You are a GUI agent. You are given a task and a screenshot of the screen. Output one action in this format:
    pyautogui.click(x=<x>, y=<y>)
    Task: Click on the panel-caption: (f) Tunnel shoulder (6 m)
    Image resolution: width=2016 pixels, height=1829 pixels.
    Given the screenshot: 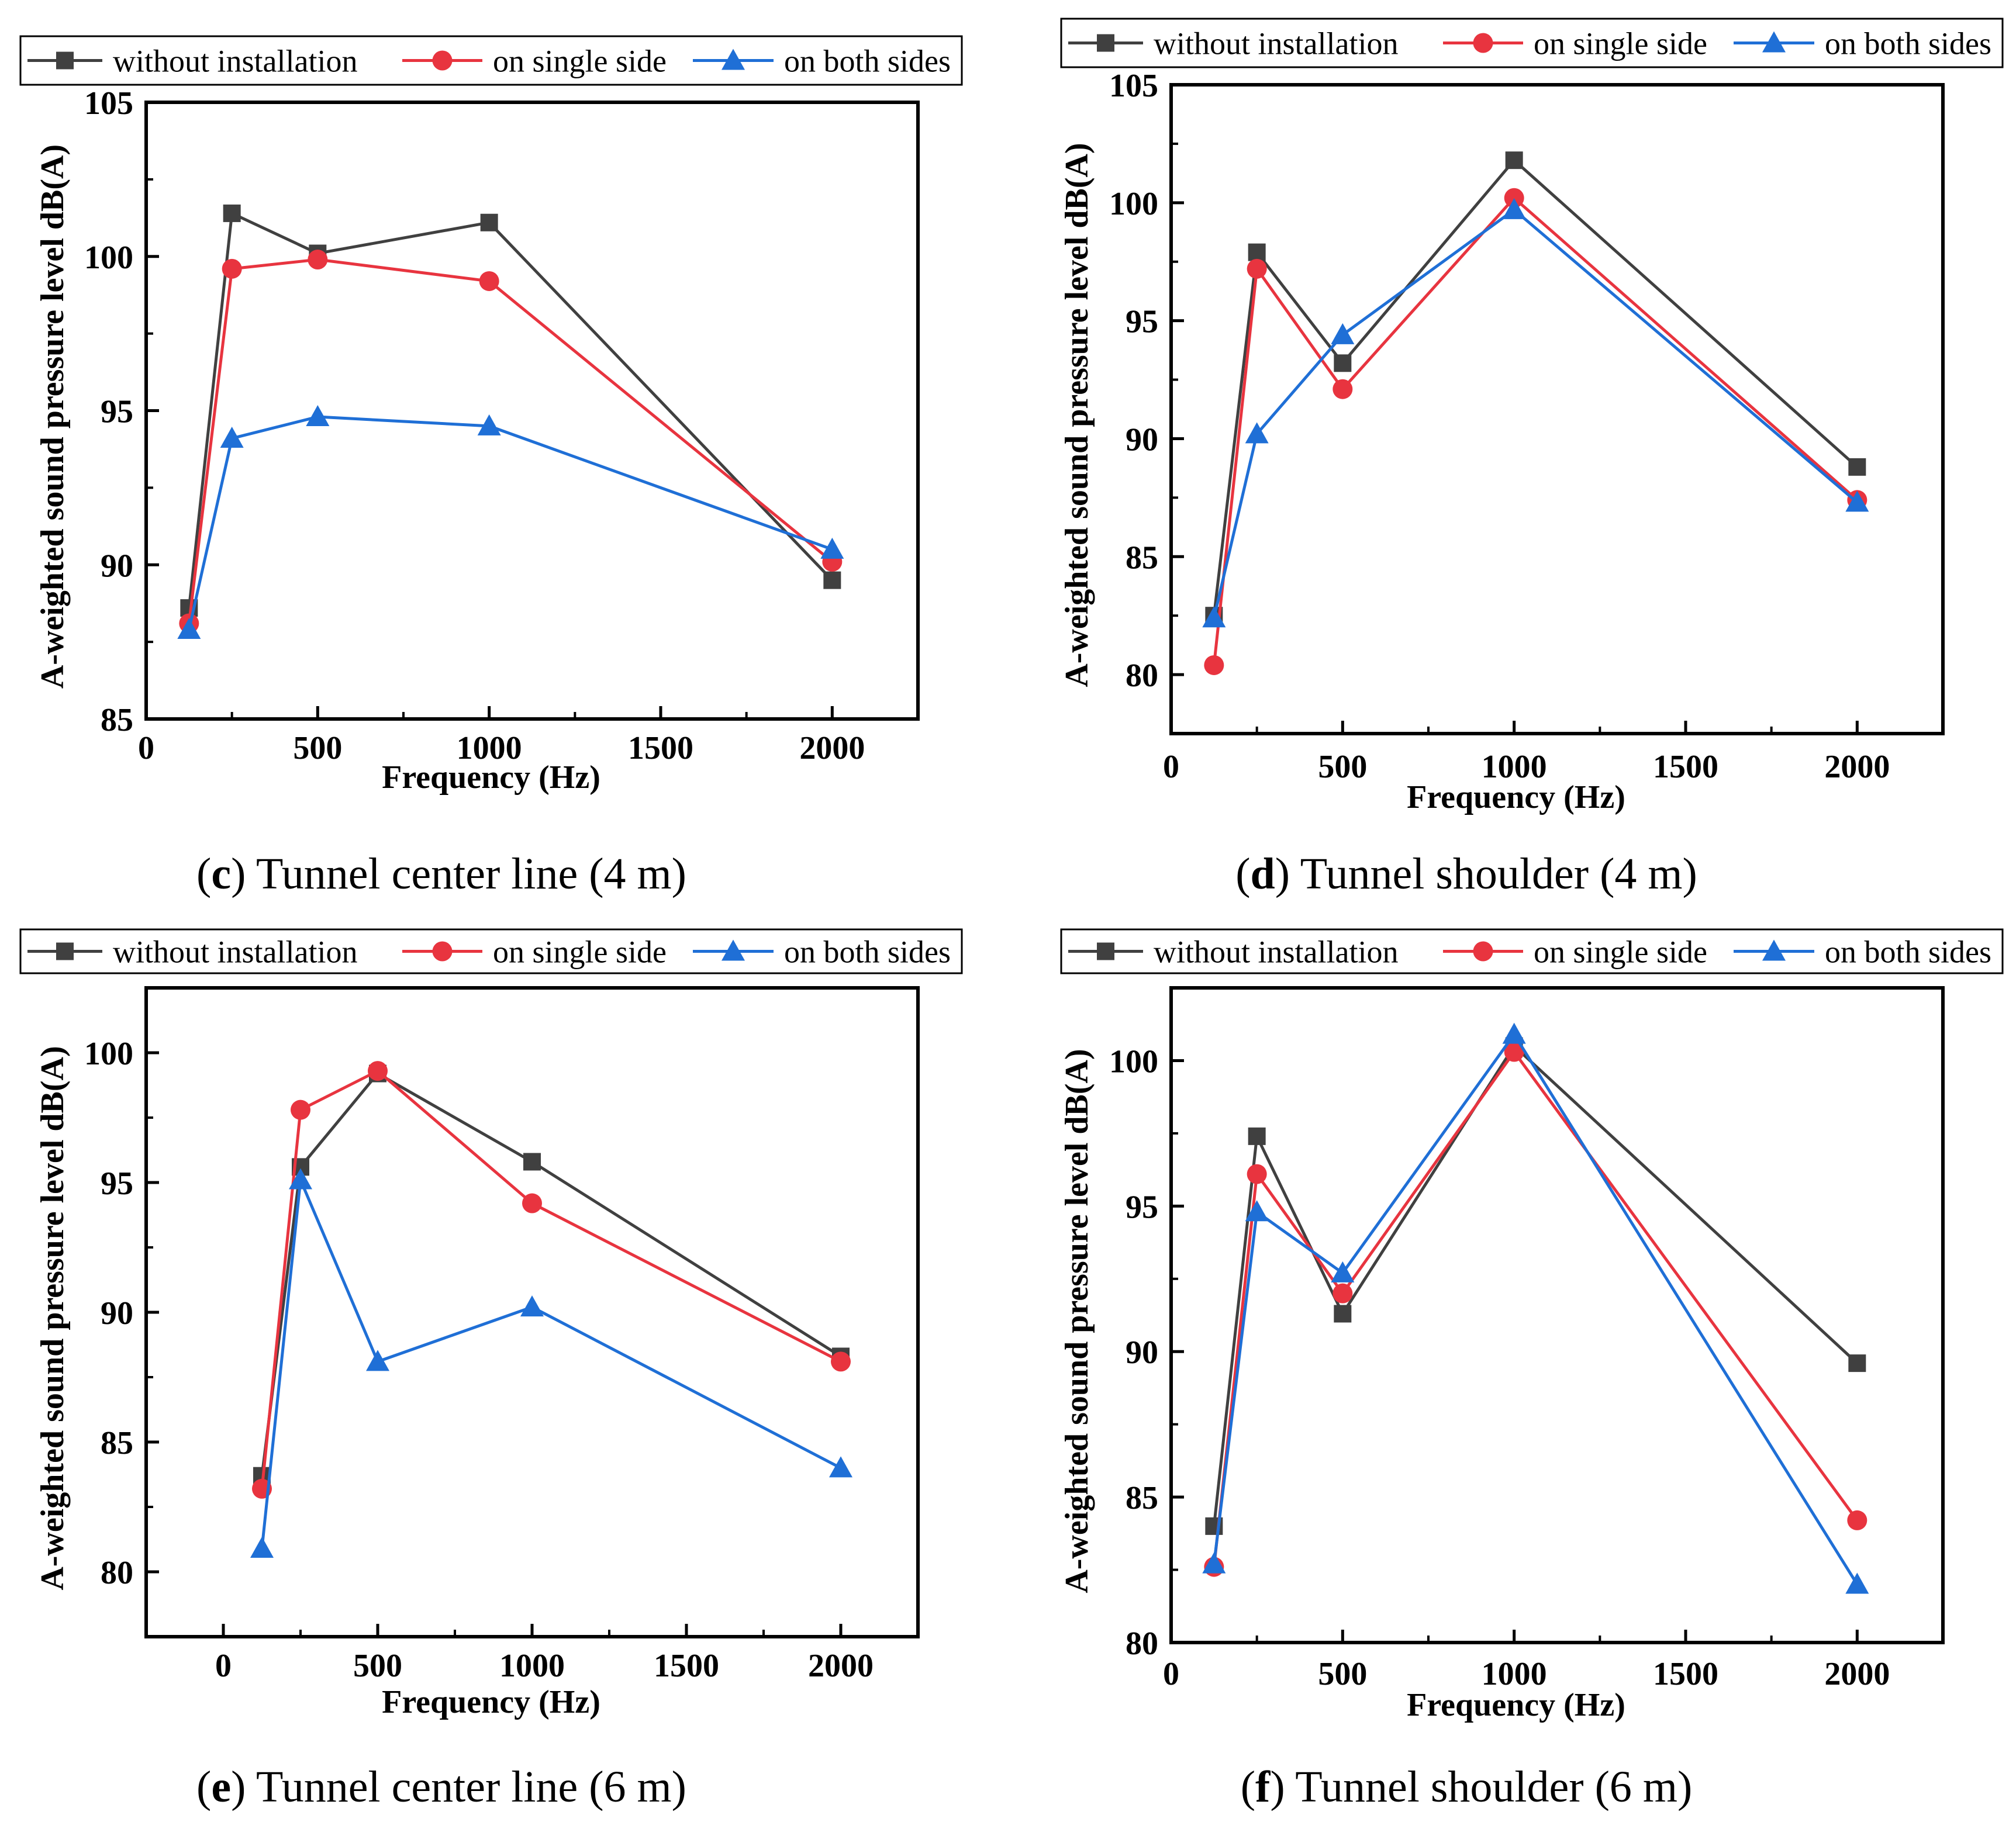 What is the action you would take?
    pyautogui.click(x=1467, y=1787)
    